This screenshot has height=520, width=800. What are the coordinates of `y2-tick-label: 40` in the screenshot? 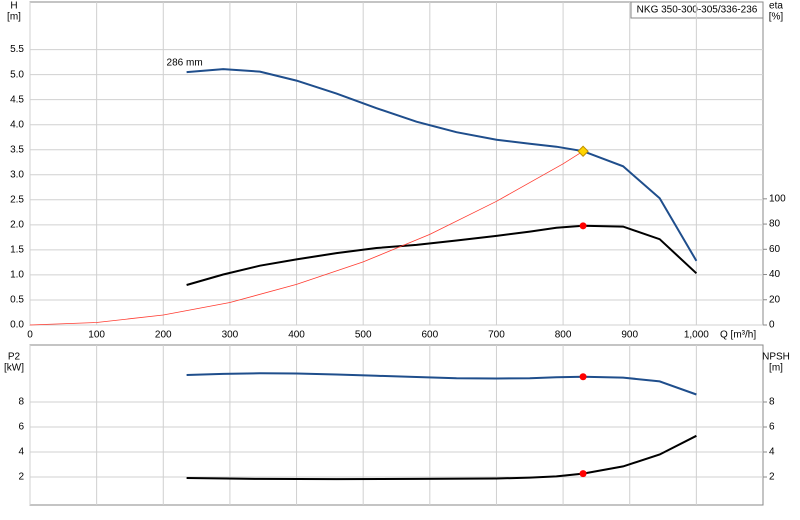 It's located at (775, 274).